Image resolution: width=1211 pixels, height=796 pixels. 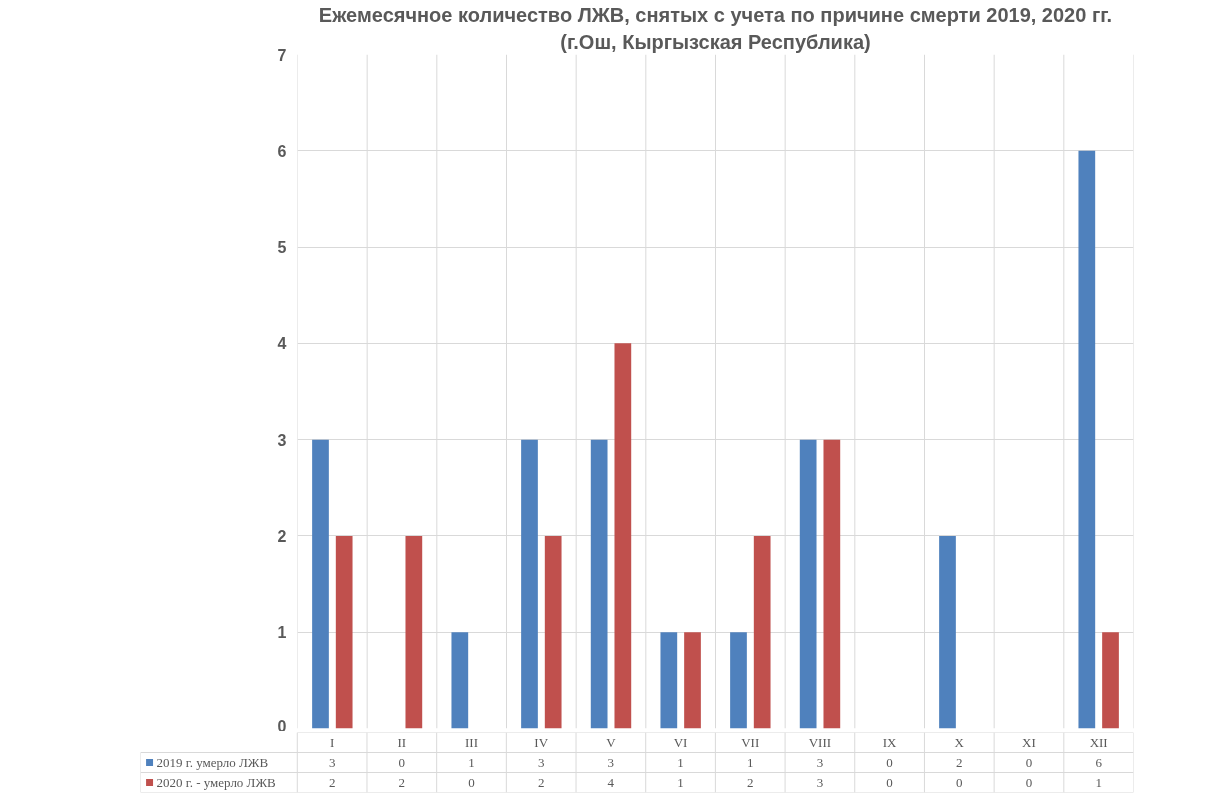 What do you see at coordinates (959, 742) in the screenshot?
I see `x-tick-label: X` at bounding box center [959, 742].